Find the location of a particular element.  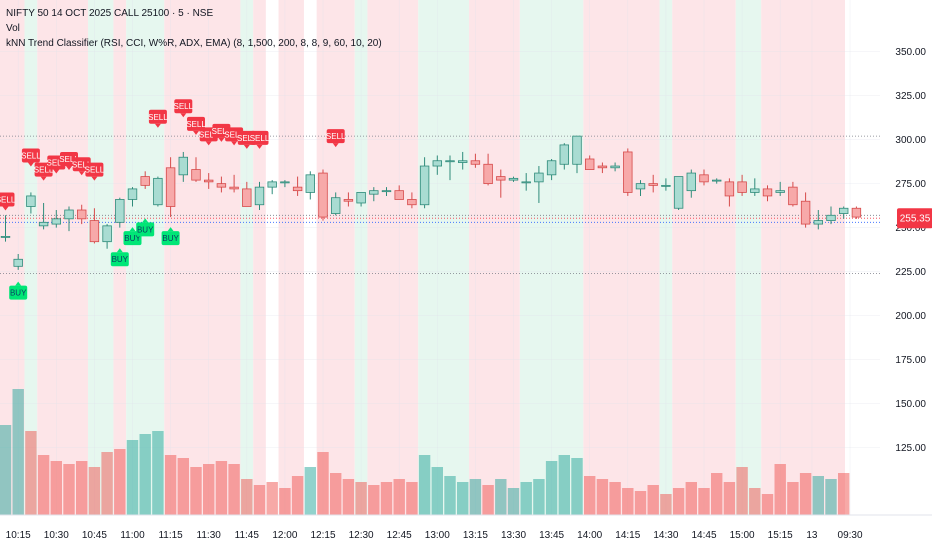

time-axis-background is located at coordinates (466, 532).